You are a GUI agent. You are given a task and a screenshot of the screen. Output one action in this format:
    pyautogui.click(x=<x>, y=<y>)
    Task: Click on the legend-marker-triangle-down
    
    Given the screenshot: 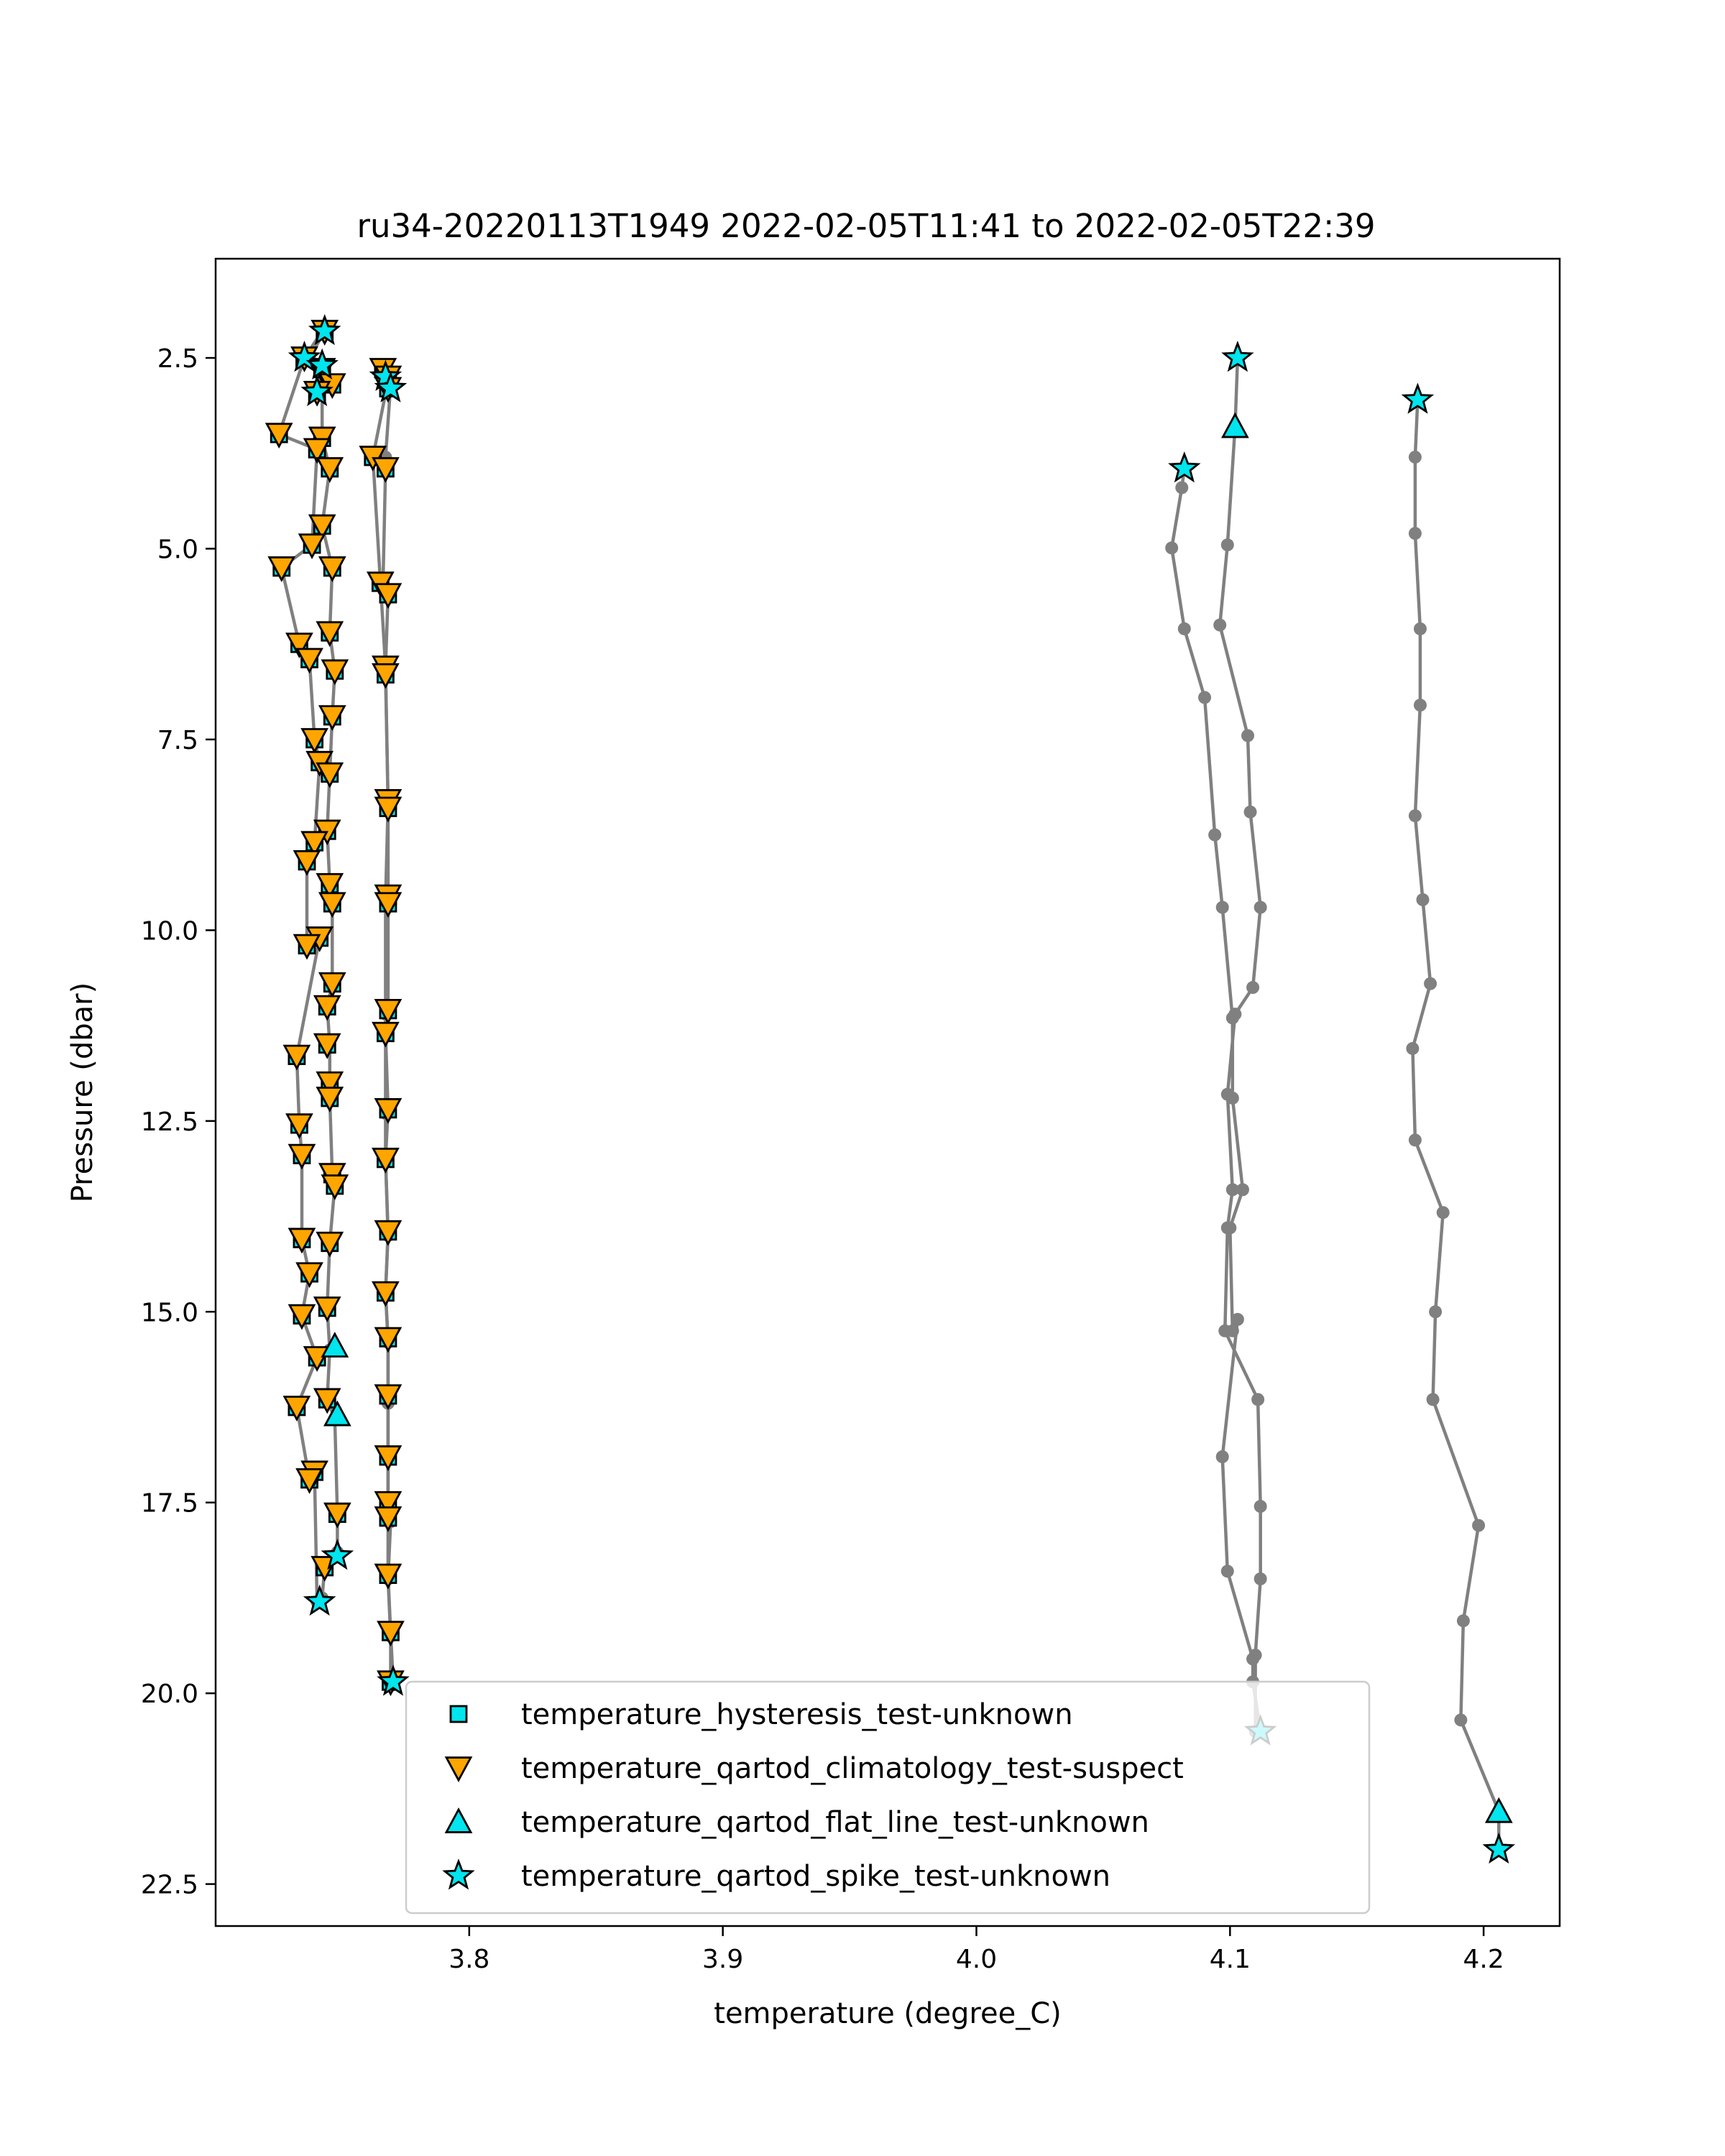 What is the action you would take?
    pyautogui.click(x=458, y=1769)
    